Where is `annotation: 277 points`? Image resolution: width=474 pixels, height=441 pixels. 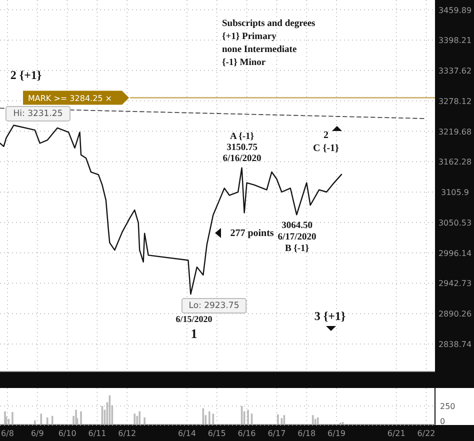 annotation: 277 points is located at coordinates (252, 233).